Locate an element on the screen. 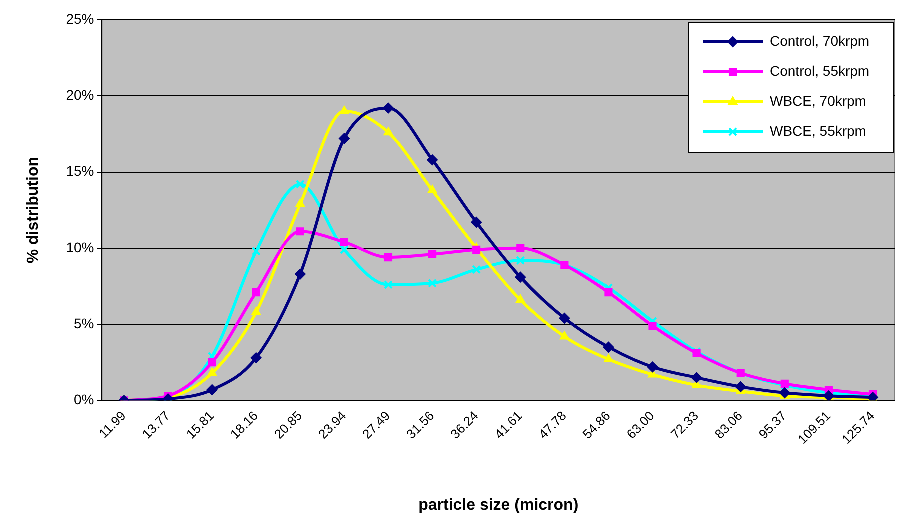  y-tick-label: 25% is located at coordinates (80, 18).